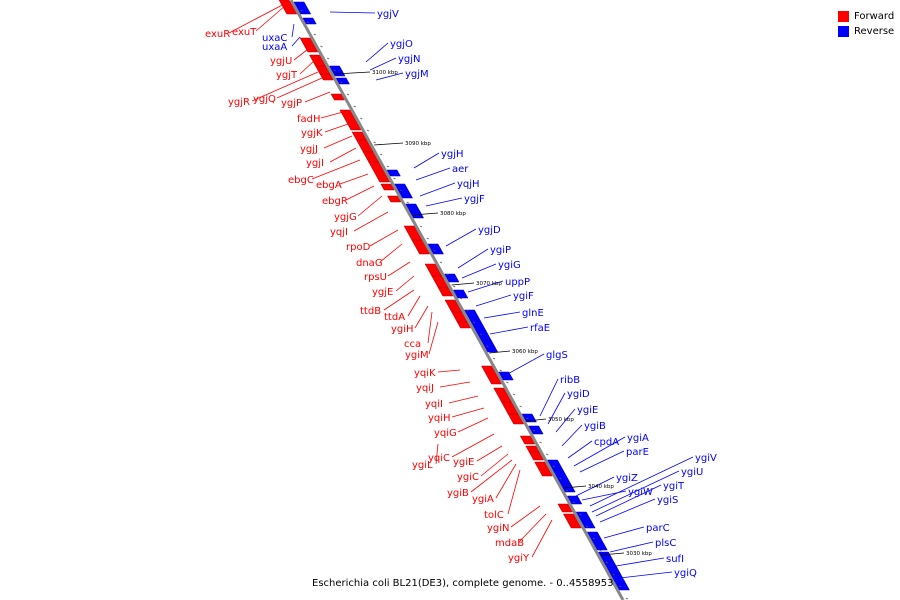  I want to click on ttdb-leader, so click(399, 300).